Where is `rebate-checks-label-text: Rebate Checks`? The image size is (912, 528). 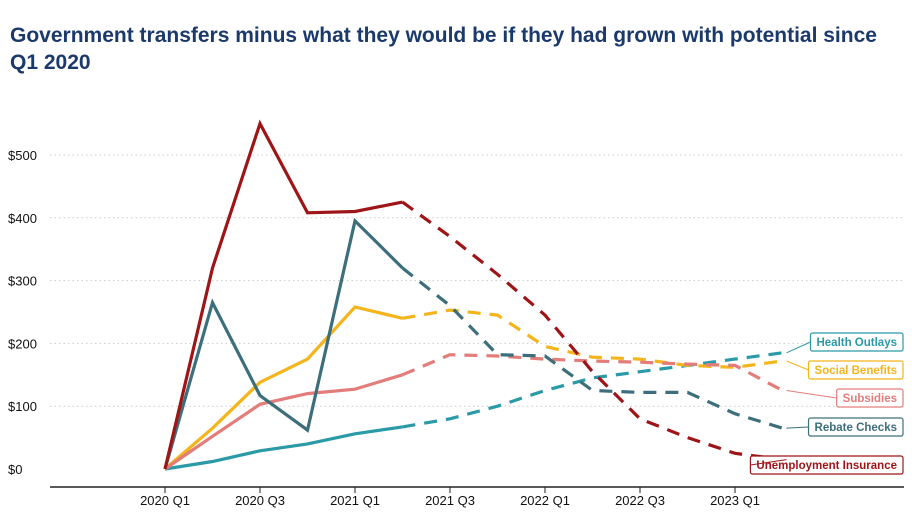
rebate-checks-label-text: Rebate Checks is located at coordinates (856, 428).